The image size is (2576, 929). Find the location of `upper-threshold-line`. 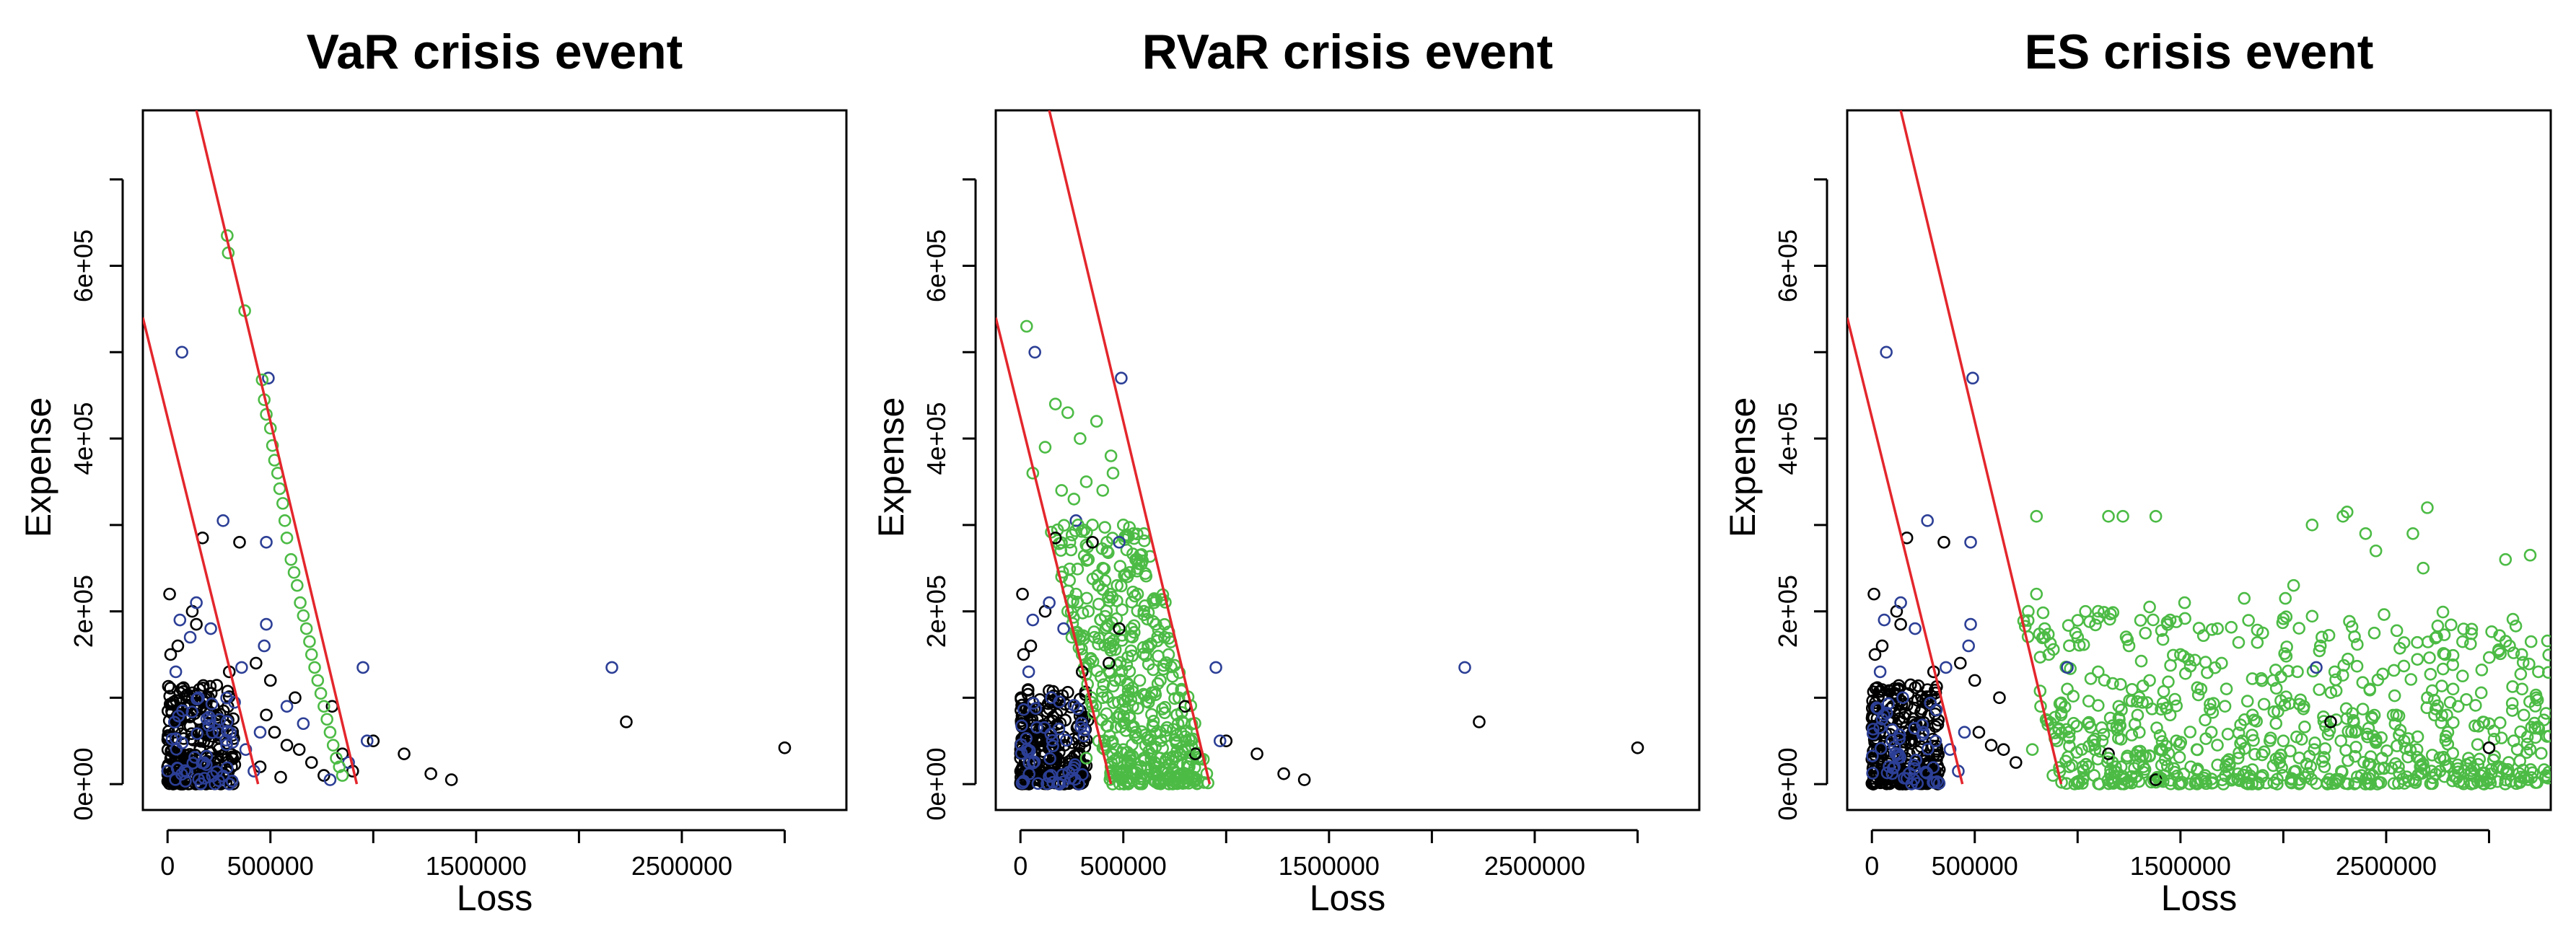

upper-threshold-line is located at coordinates (277, 447).